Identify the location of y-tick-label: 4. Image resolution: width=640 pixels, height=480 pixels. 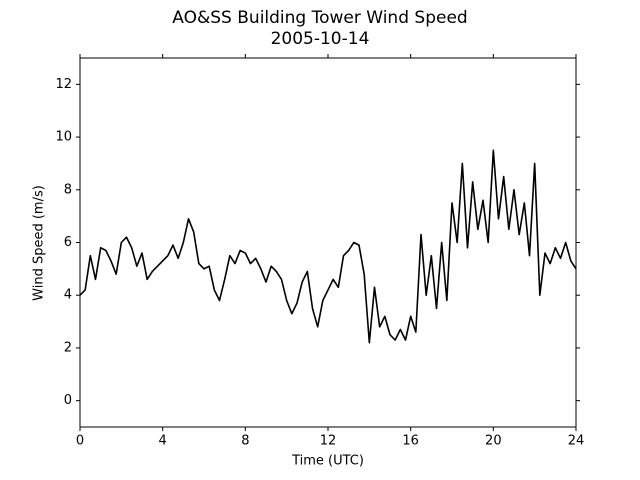
(68, 295).